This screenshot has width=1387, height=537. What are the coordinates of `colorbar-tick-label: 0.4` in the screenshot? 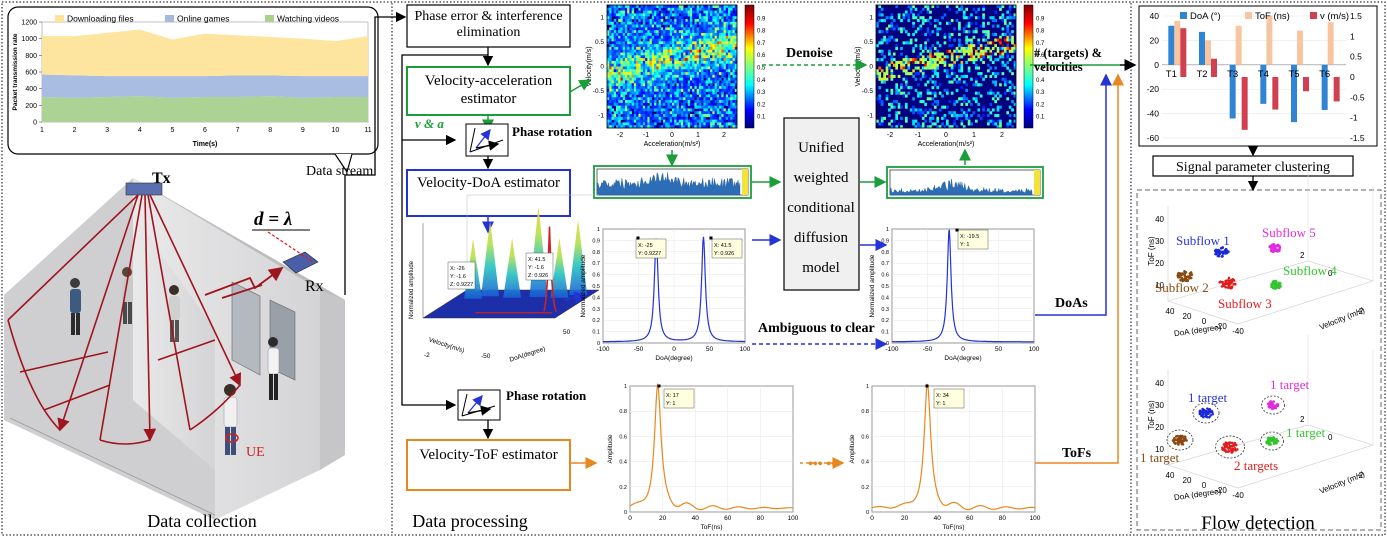 It's located at (1040, 81).